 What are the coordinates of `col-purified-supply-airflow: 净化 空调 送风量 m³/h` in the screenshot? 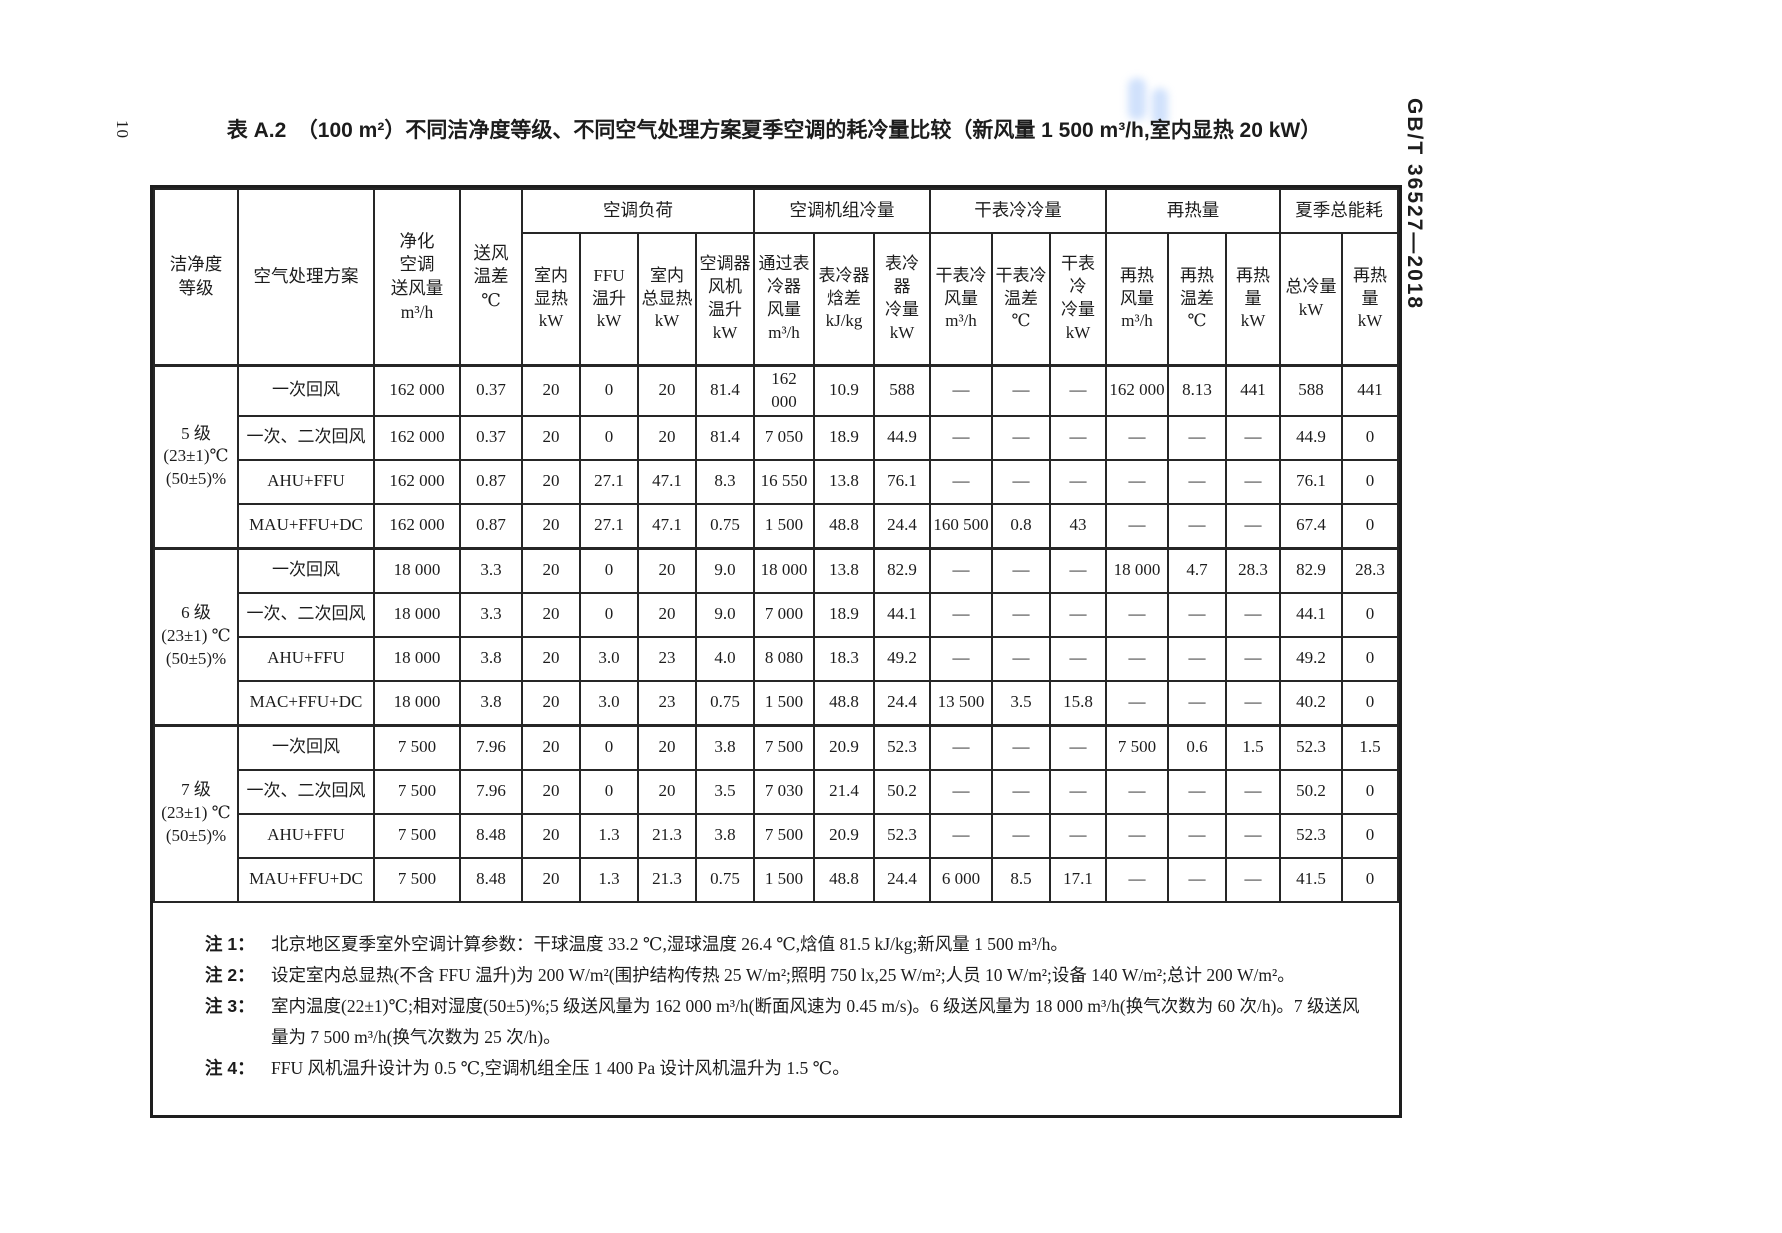 It's located at (417, 277).